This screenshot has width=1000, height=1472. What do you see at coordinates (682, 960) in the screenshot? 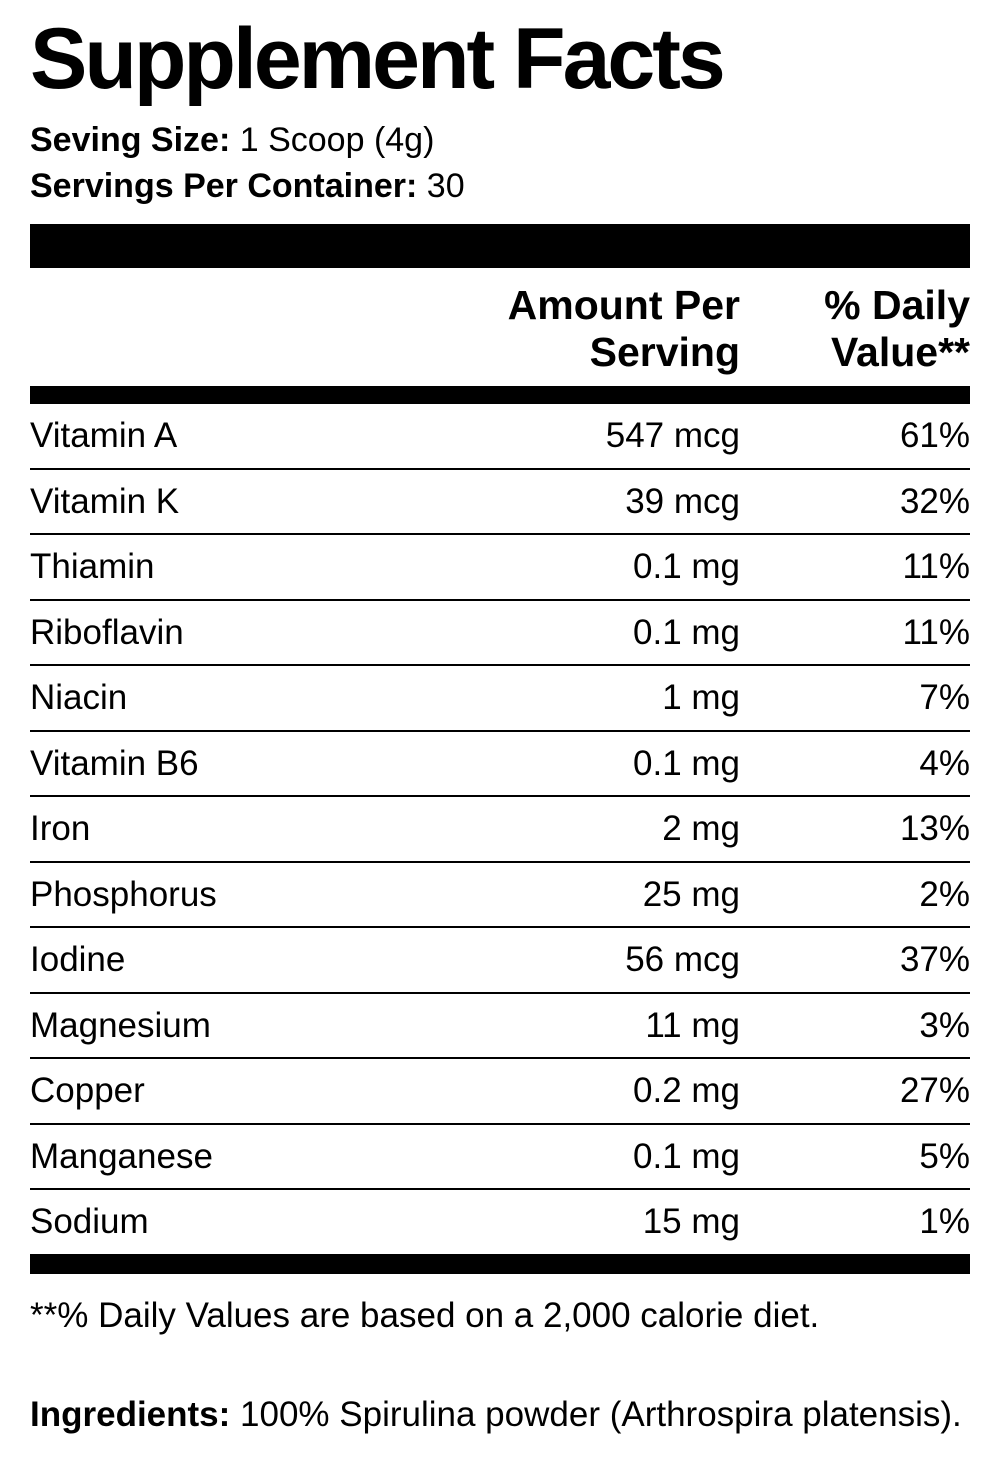
I see `nutrient-amount: 56 mcg` at bounding box center [682, 960].